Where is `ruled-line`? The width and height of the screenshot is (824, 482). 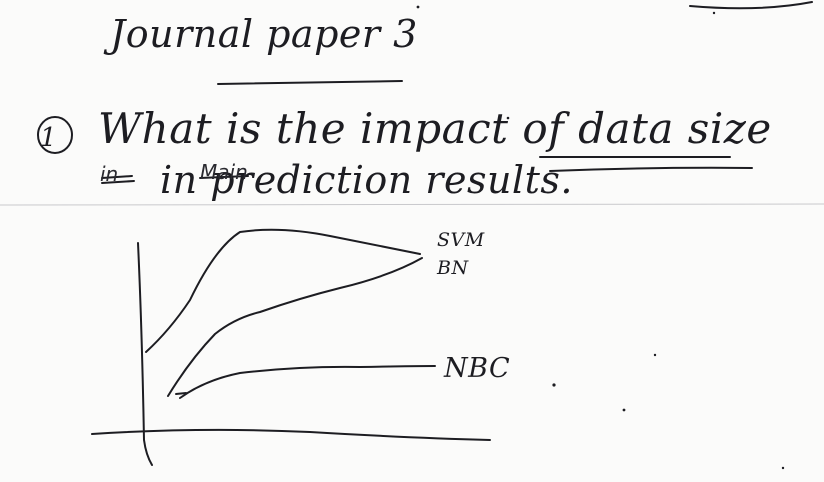
ruled-line is located at coordinates (412, 204).